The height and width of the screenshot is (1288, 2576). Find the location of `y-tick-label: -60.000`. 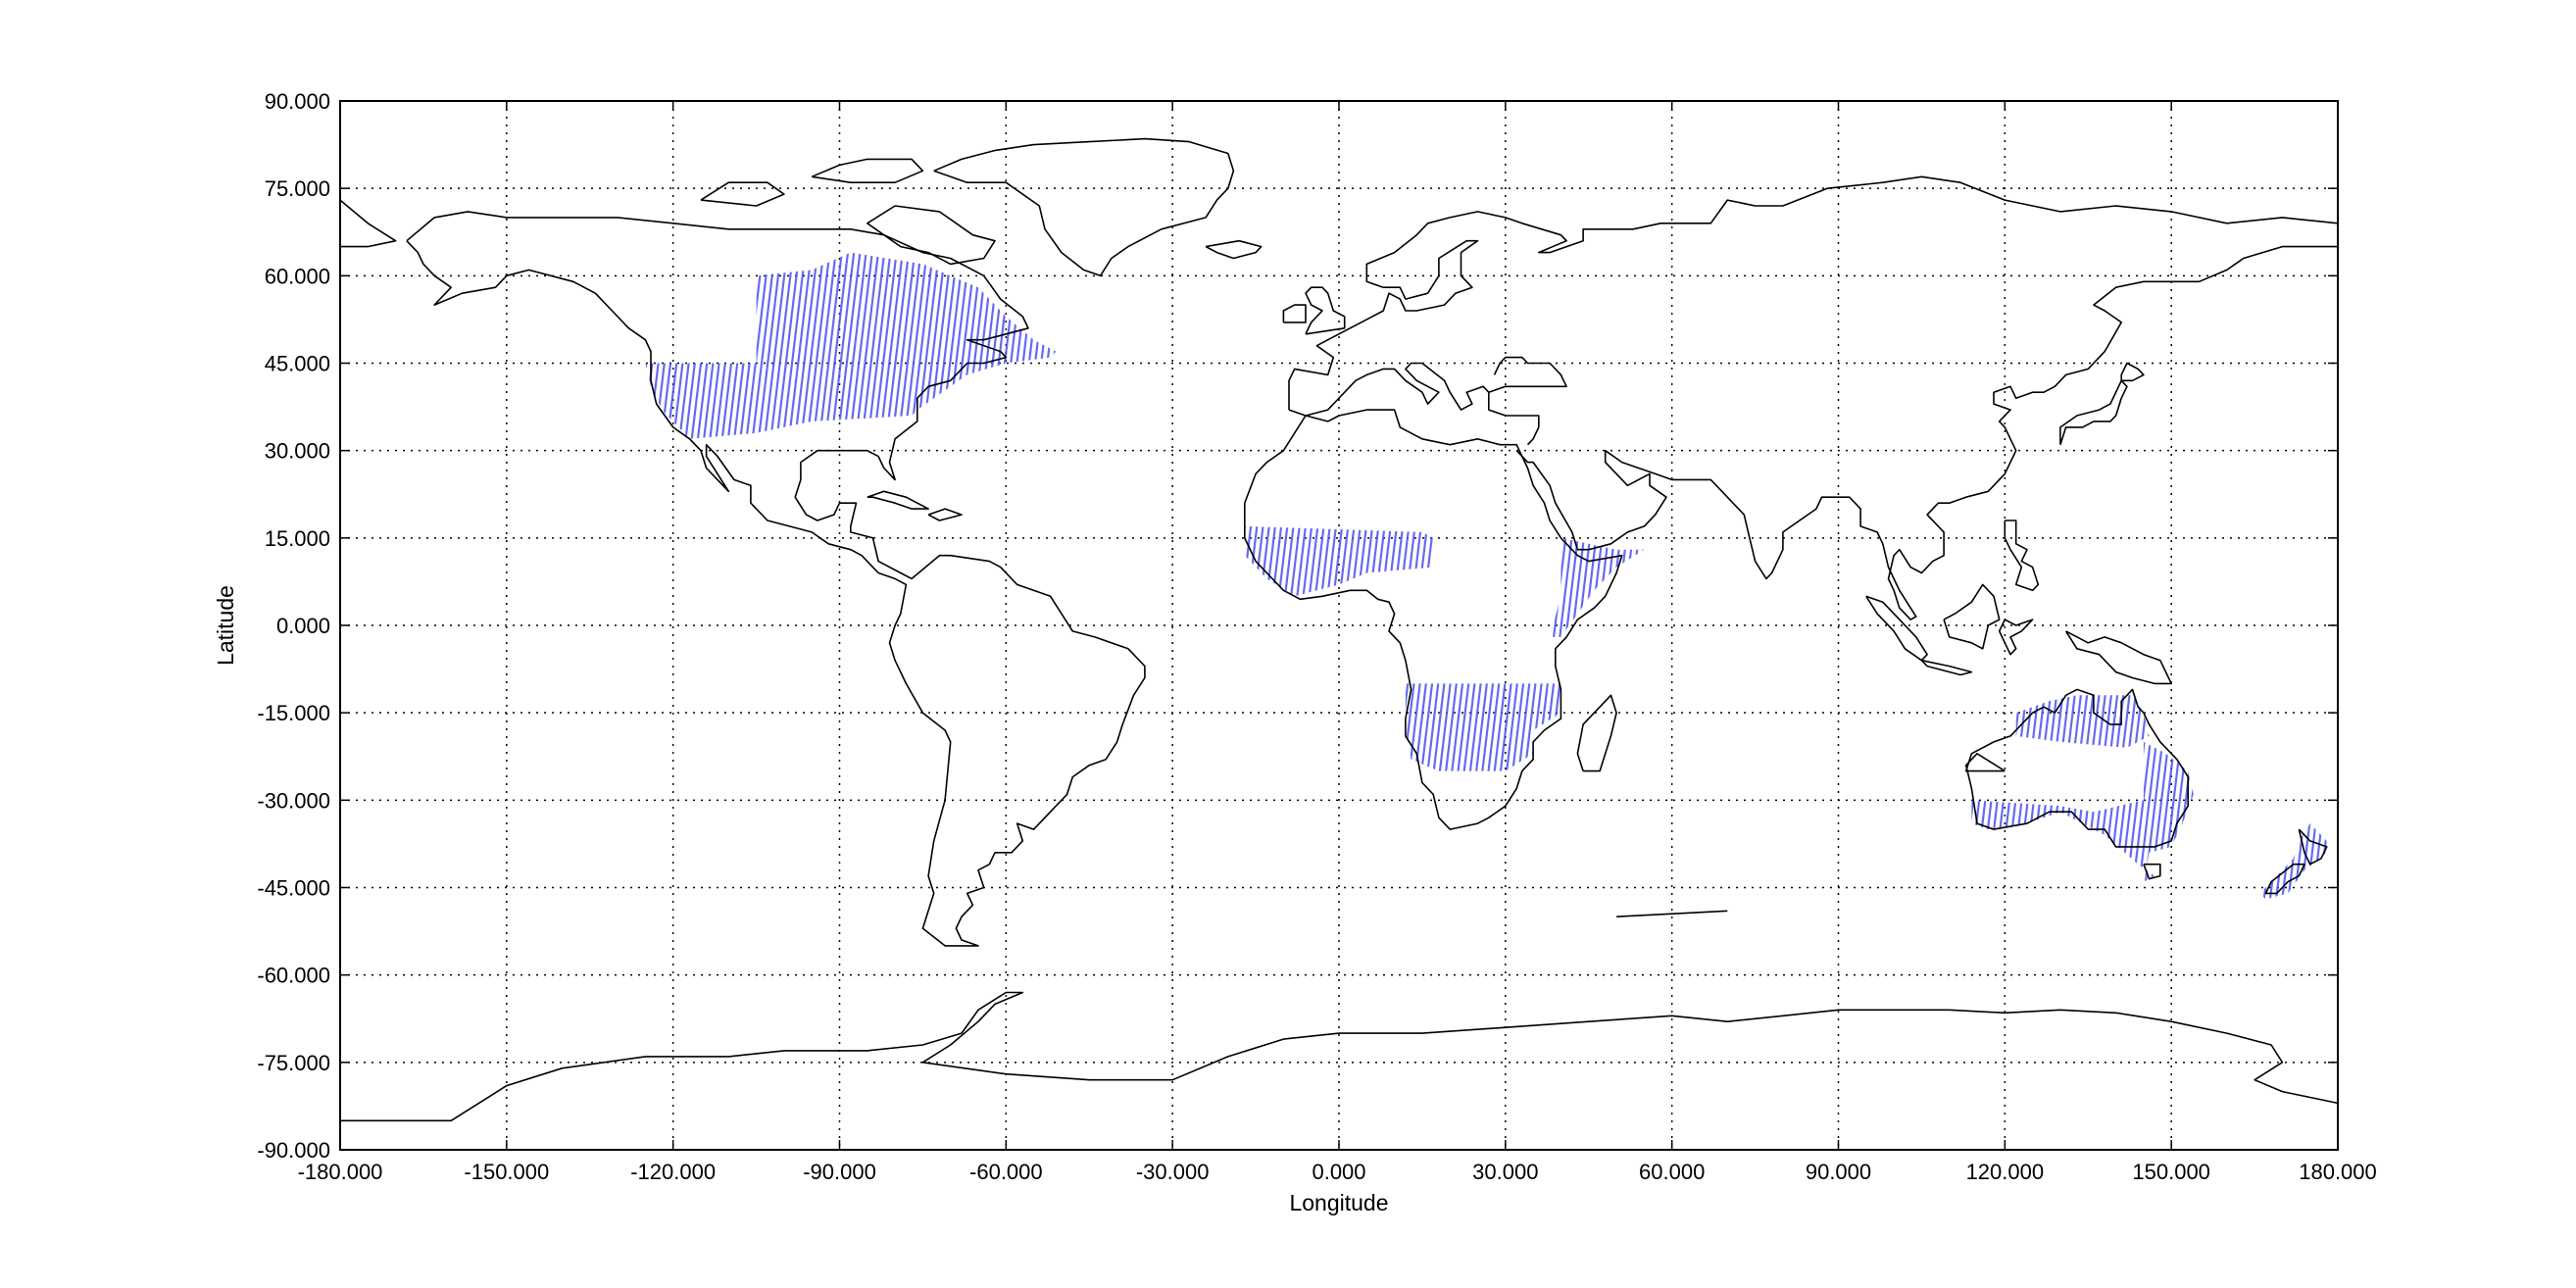

y-tick-label: -60.000 is located at coordinates (293, 976).